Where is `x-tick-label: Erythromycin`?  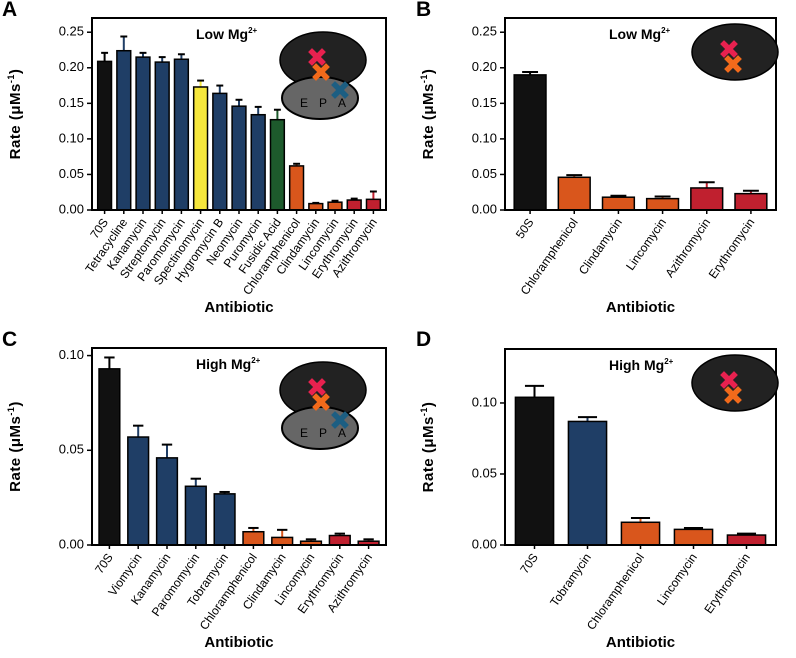 x-tick-label: Erythromycin is located at coordinates (727, 583).